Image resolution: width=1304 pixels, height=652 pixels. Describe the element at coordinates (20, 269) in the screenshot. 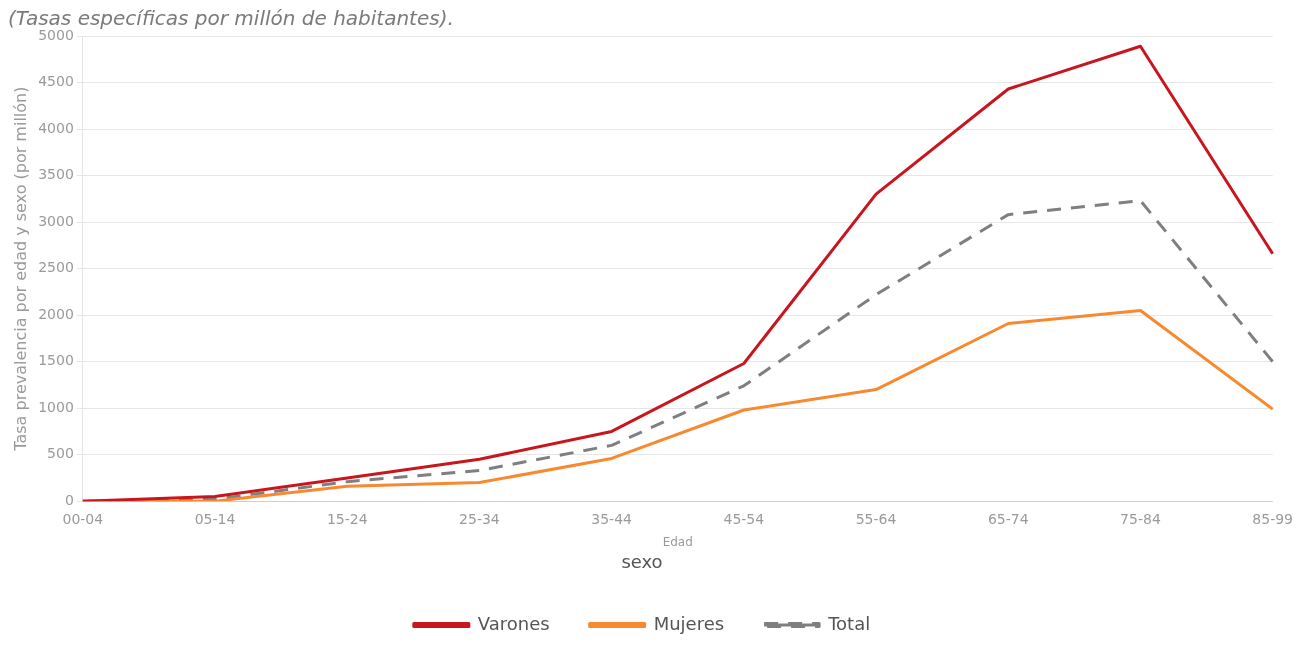

I see `y-axis-title: Tasa prevalencia por edad y sexo (por millón)` at that location.